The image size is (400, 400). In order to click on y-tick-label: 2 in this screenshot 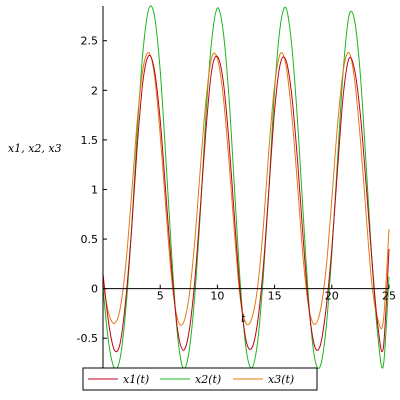, I will do `click(94, 90)`.